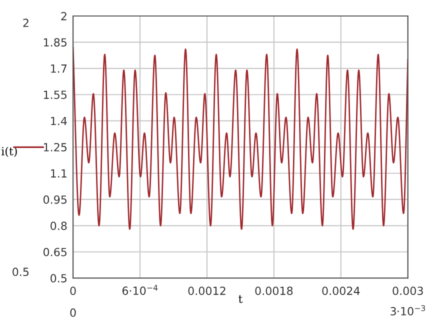 The width and height of the screenshot is (440, 320). Describe the element at coordinates (55, 199) in the screenshot. I see `y-tick-label: 0.95` at that location.